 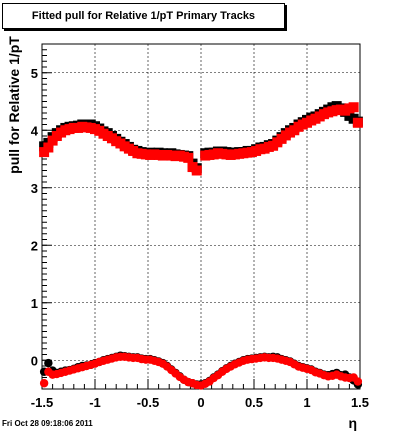 I want to click on y-tick-label: 0, so click(x=34, y=360).